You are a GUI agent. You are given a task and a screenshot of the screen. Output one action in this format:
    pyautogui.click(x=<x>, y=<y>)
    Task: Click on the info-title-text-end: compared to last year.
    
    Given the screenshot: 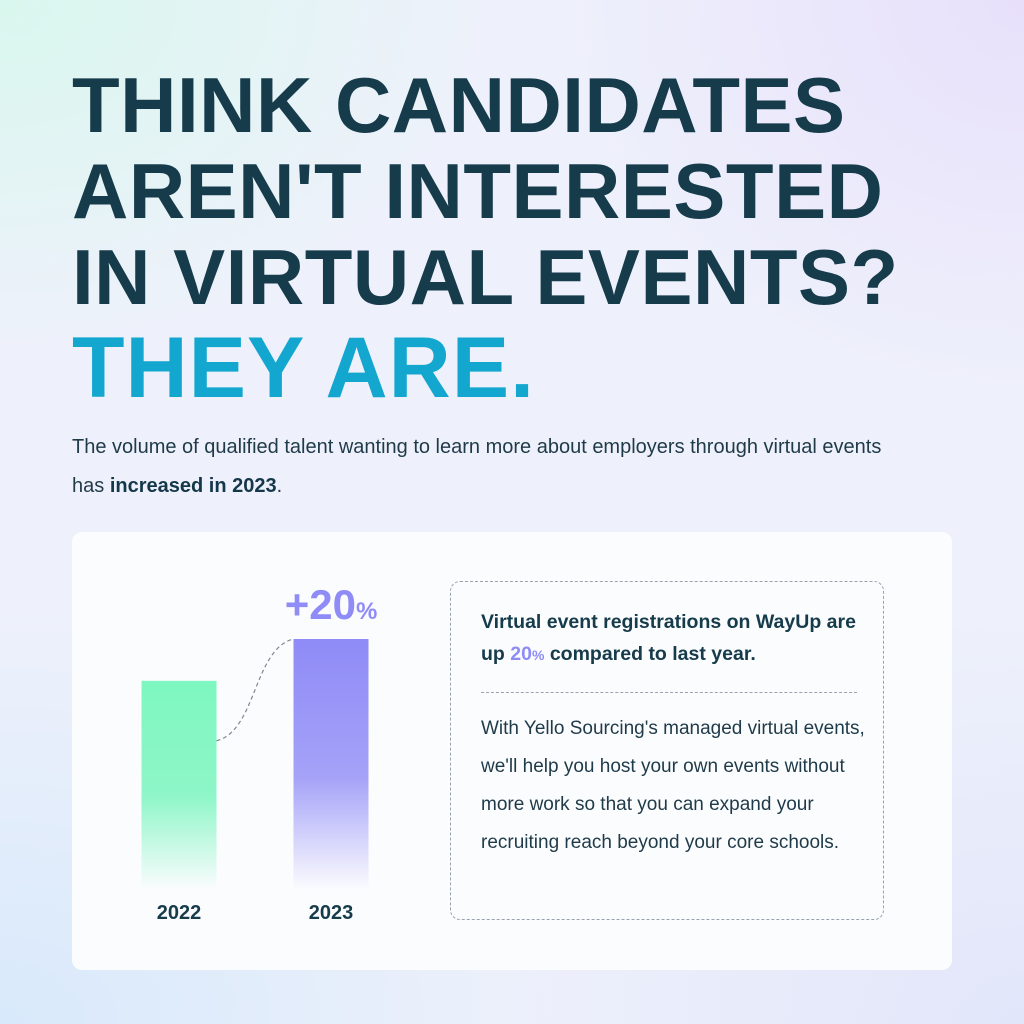 What is the action you would take?
    pyautogui.click(x=650, y=654)
    